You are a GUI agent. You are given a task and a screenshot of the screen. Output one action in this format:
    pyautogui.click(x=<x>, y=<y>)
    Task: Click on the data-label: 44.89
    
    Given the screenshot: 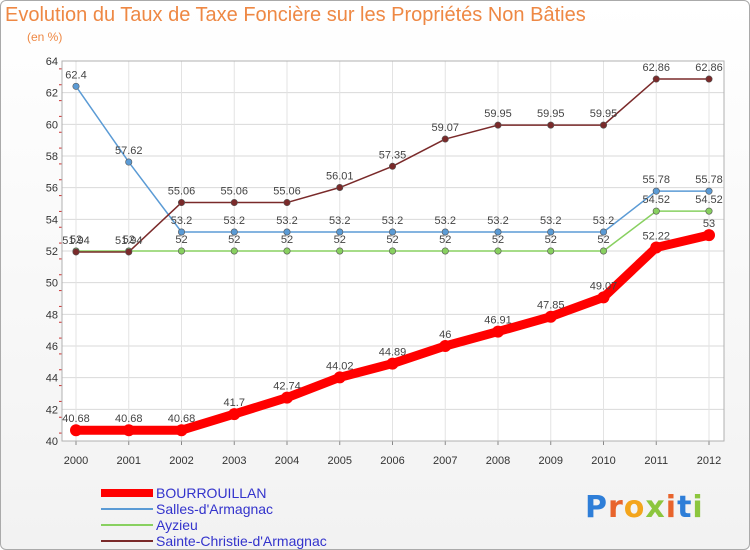 What is the action you would take?
    pyautogui.click(x=393, y=353)
    